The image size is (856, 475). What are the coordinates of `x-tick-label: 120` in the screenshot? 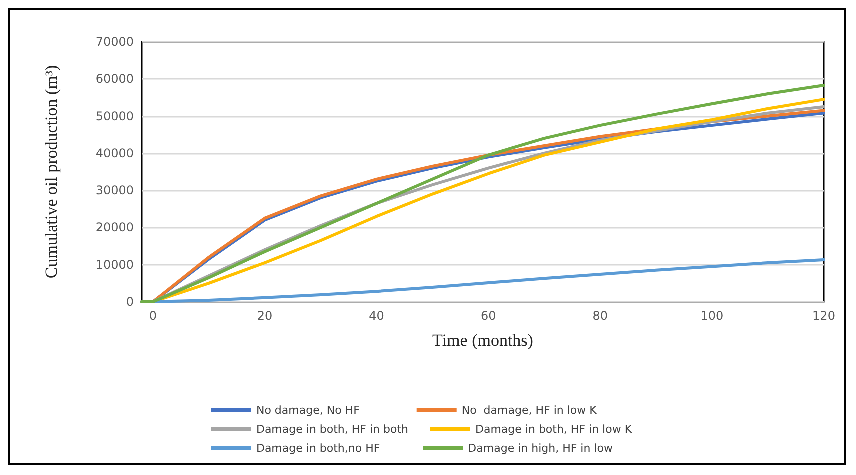 It's located at (824, 316).